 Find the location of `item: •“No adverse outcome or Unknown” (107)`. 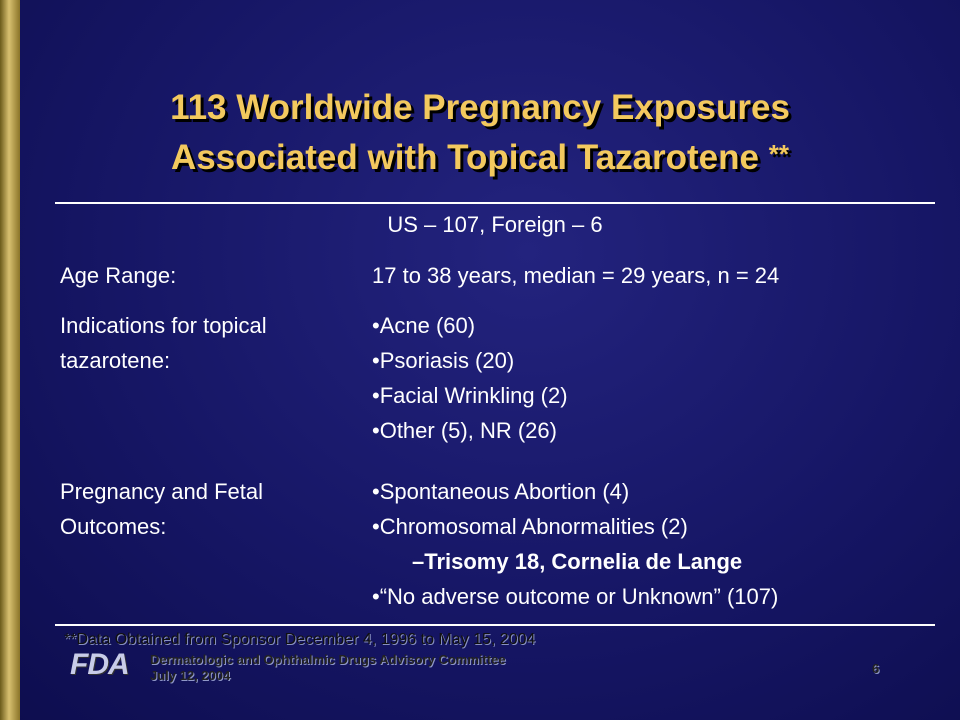

item: •“No adverse outcome or Unknown” (107) is located at coordinates (575, 596).